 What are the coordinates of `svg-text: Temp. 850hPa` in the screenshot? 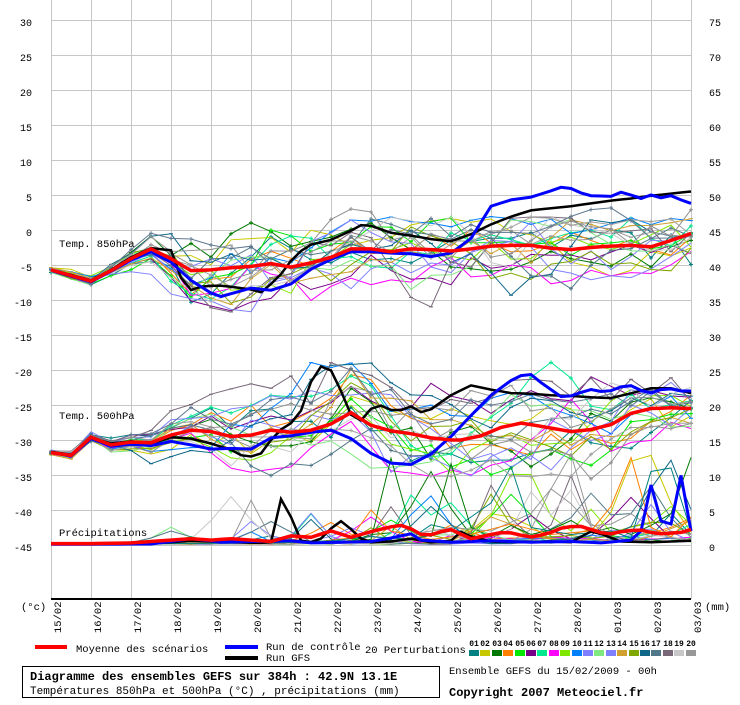 It's located at (97, 245).